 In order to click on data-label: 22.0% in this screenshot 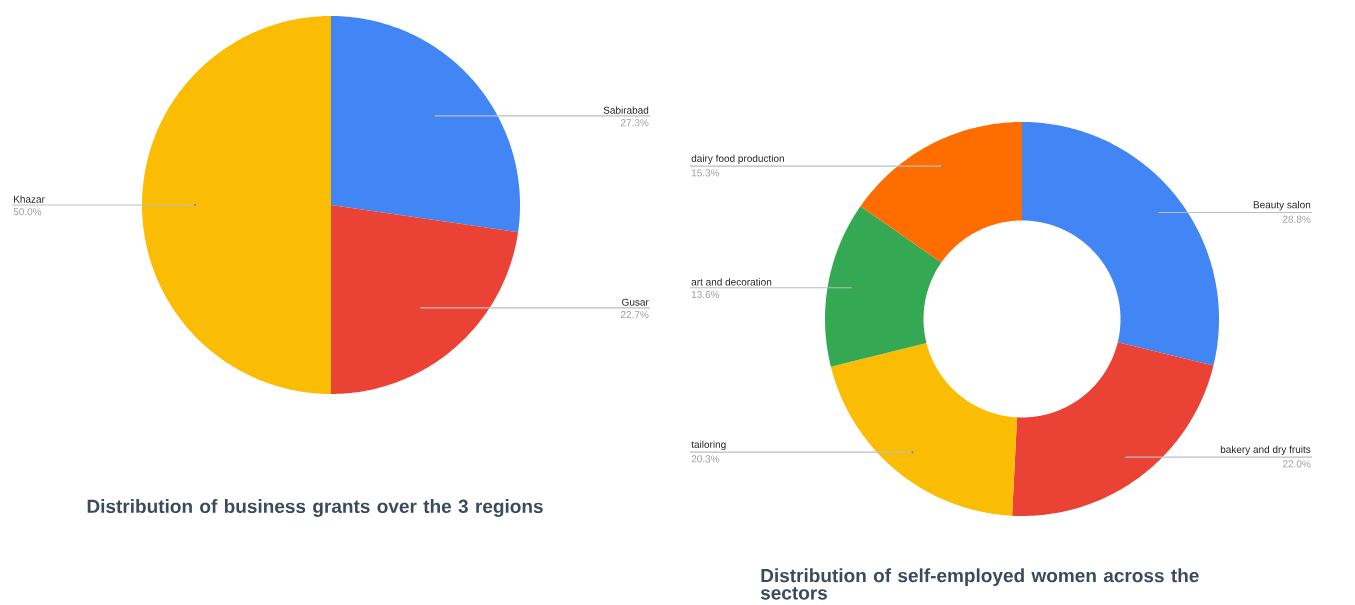, I will do `click(1296, 464)`.